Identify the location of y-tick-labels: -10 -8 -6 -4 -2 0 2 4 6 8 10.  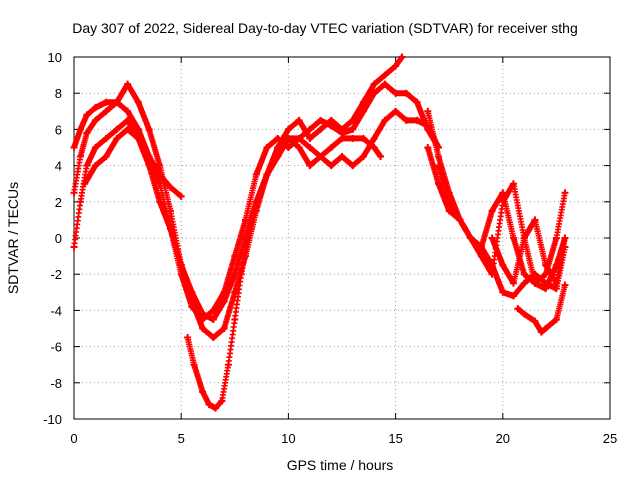
(52, 238).